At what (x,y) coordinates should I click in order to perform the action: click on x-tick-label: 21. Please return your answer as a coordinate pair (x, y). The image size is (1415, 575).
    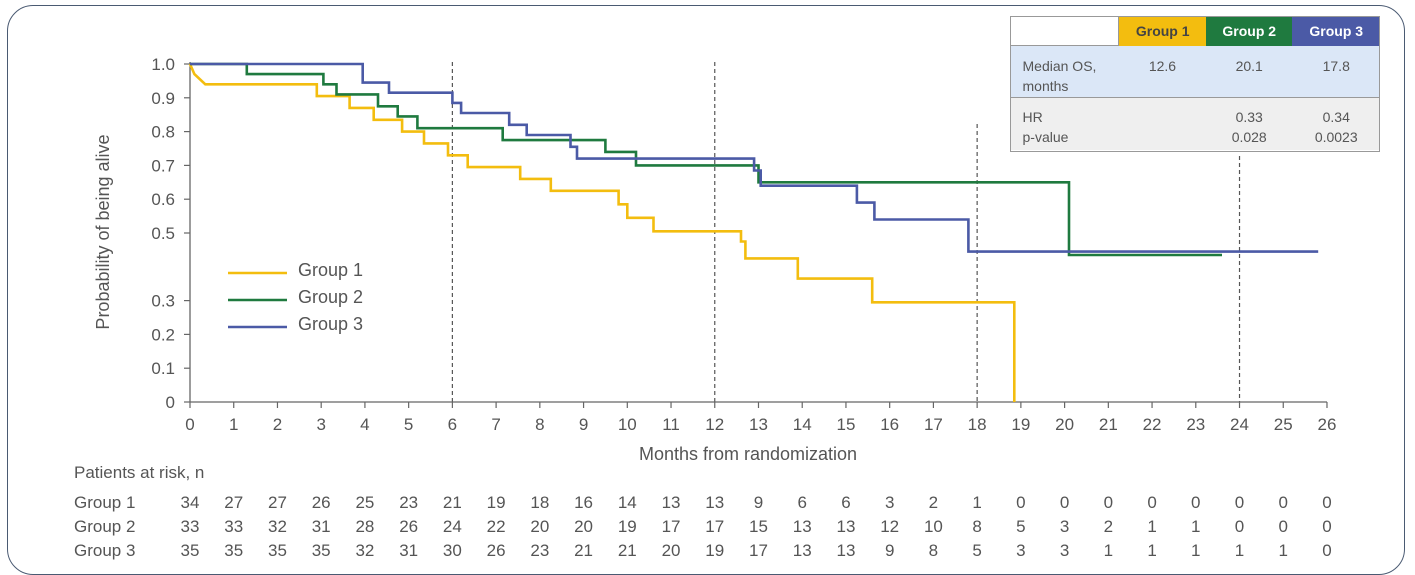
    Looking at the image, I should click on (1108, 424).